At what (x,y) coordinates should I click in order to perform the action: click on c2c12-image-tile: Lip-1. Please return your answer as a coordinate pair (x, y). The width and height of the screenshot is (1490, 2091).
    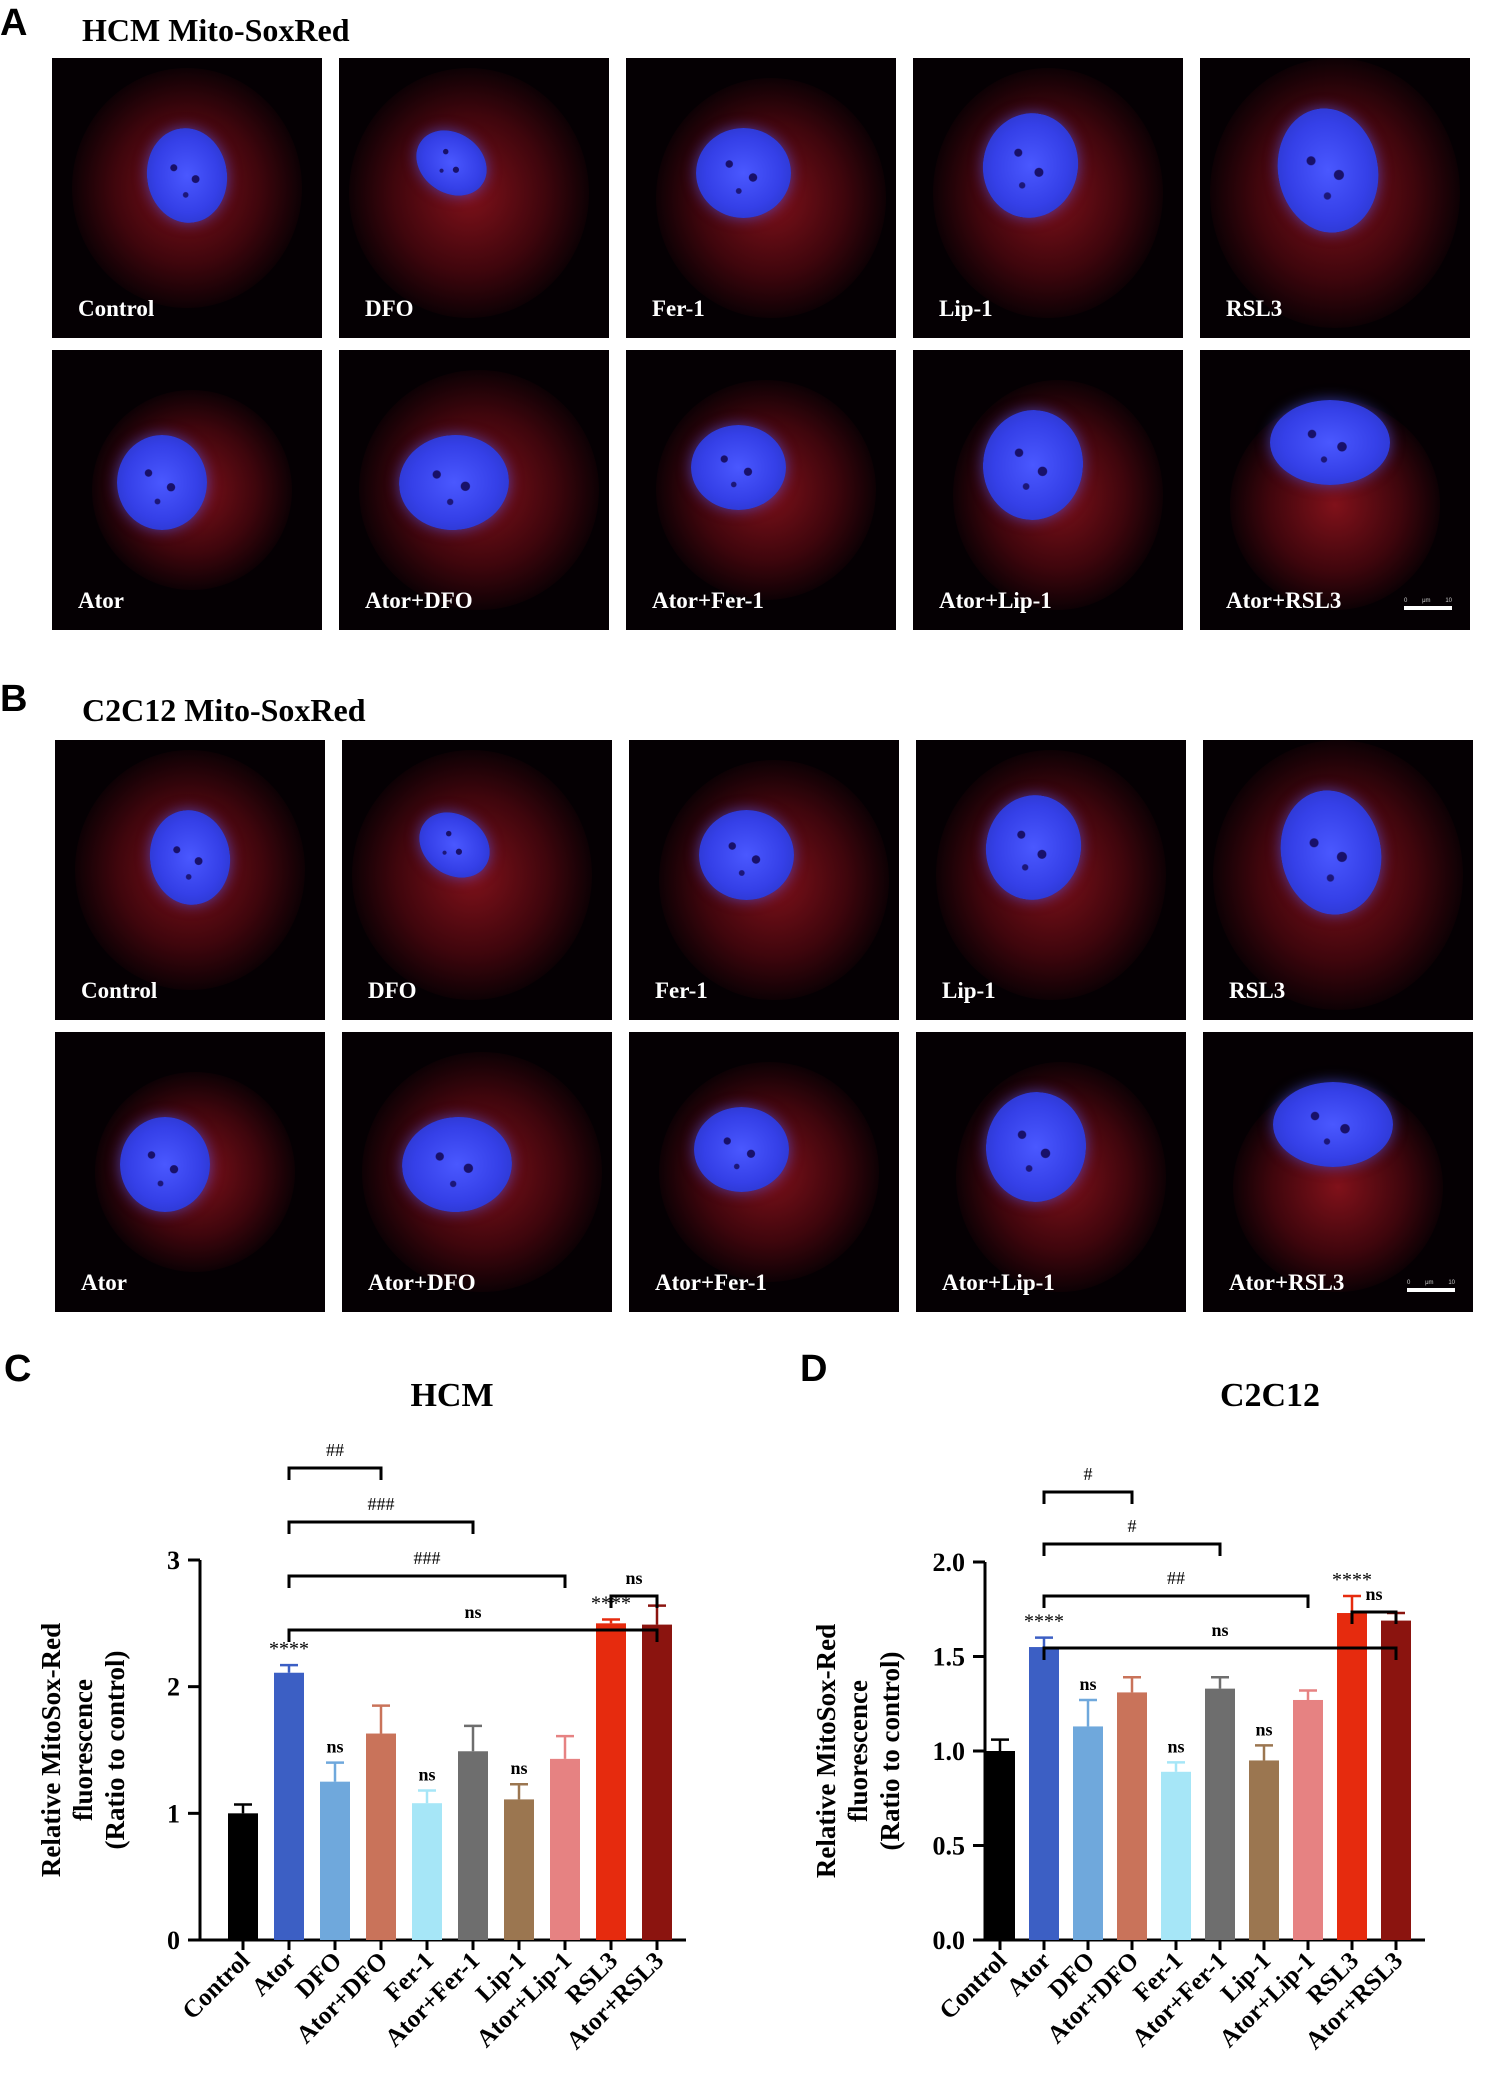
    Looking at the image, I should click on (1051, 880).